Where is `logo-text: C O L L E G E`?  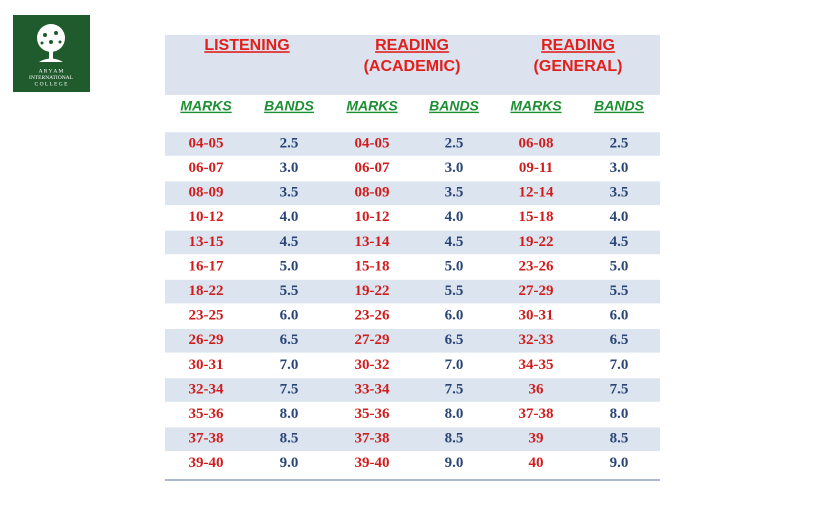 logo-text: C O L L E G E is located at coordinates (52, 84).